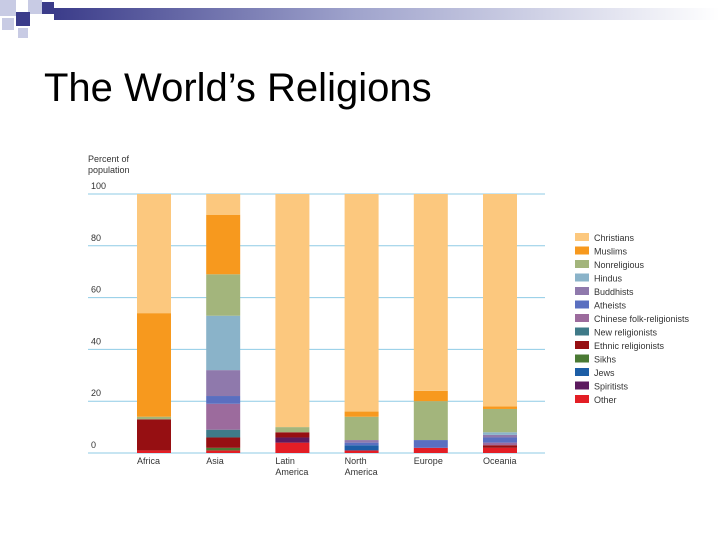  I want to click on legend-item: New religionists, so click(616, 332).